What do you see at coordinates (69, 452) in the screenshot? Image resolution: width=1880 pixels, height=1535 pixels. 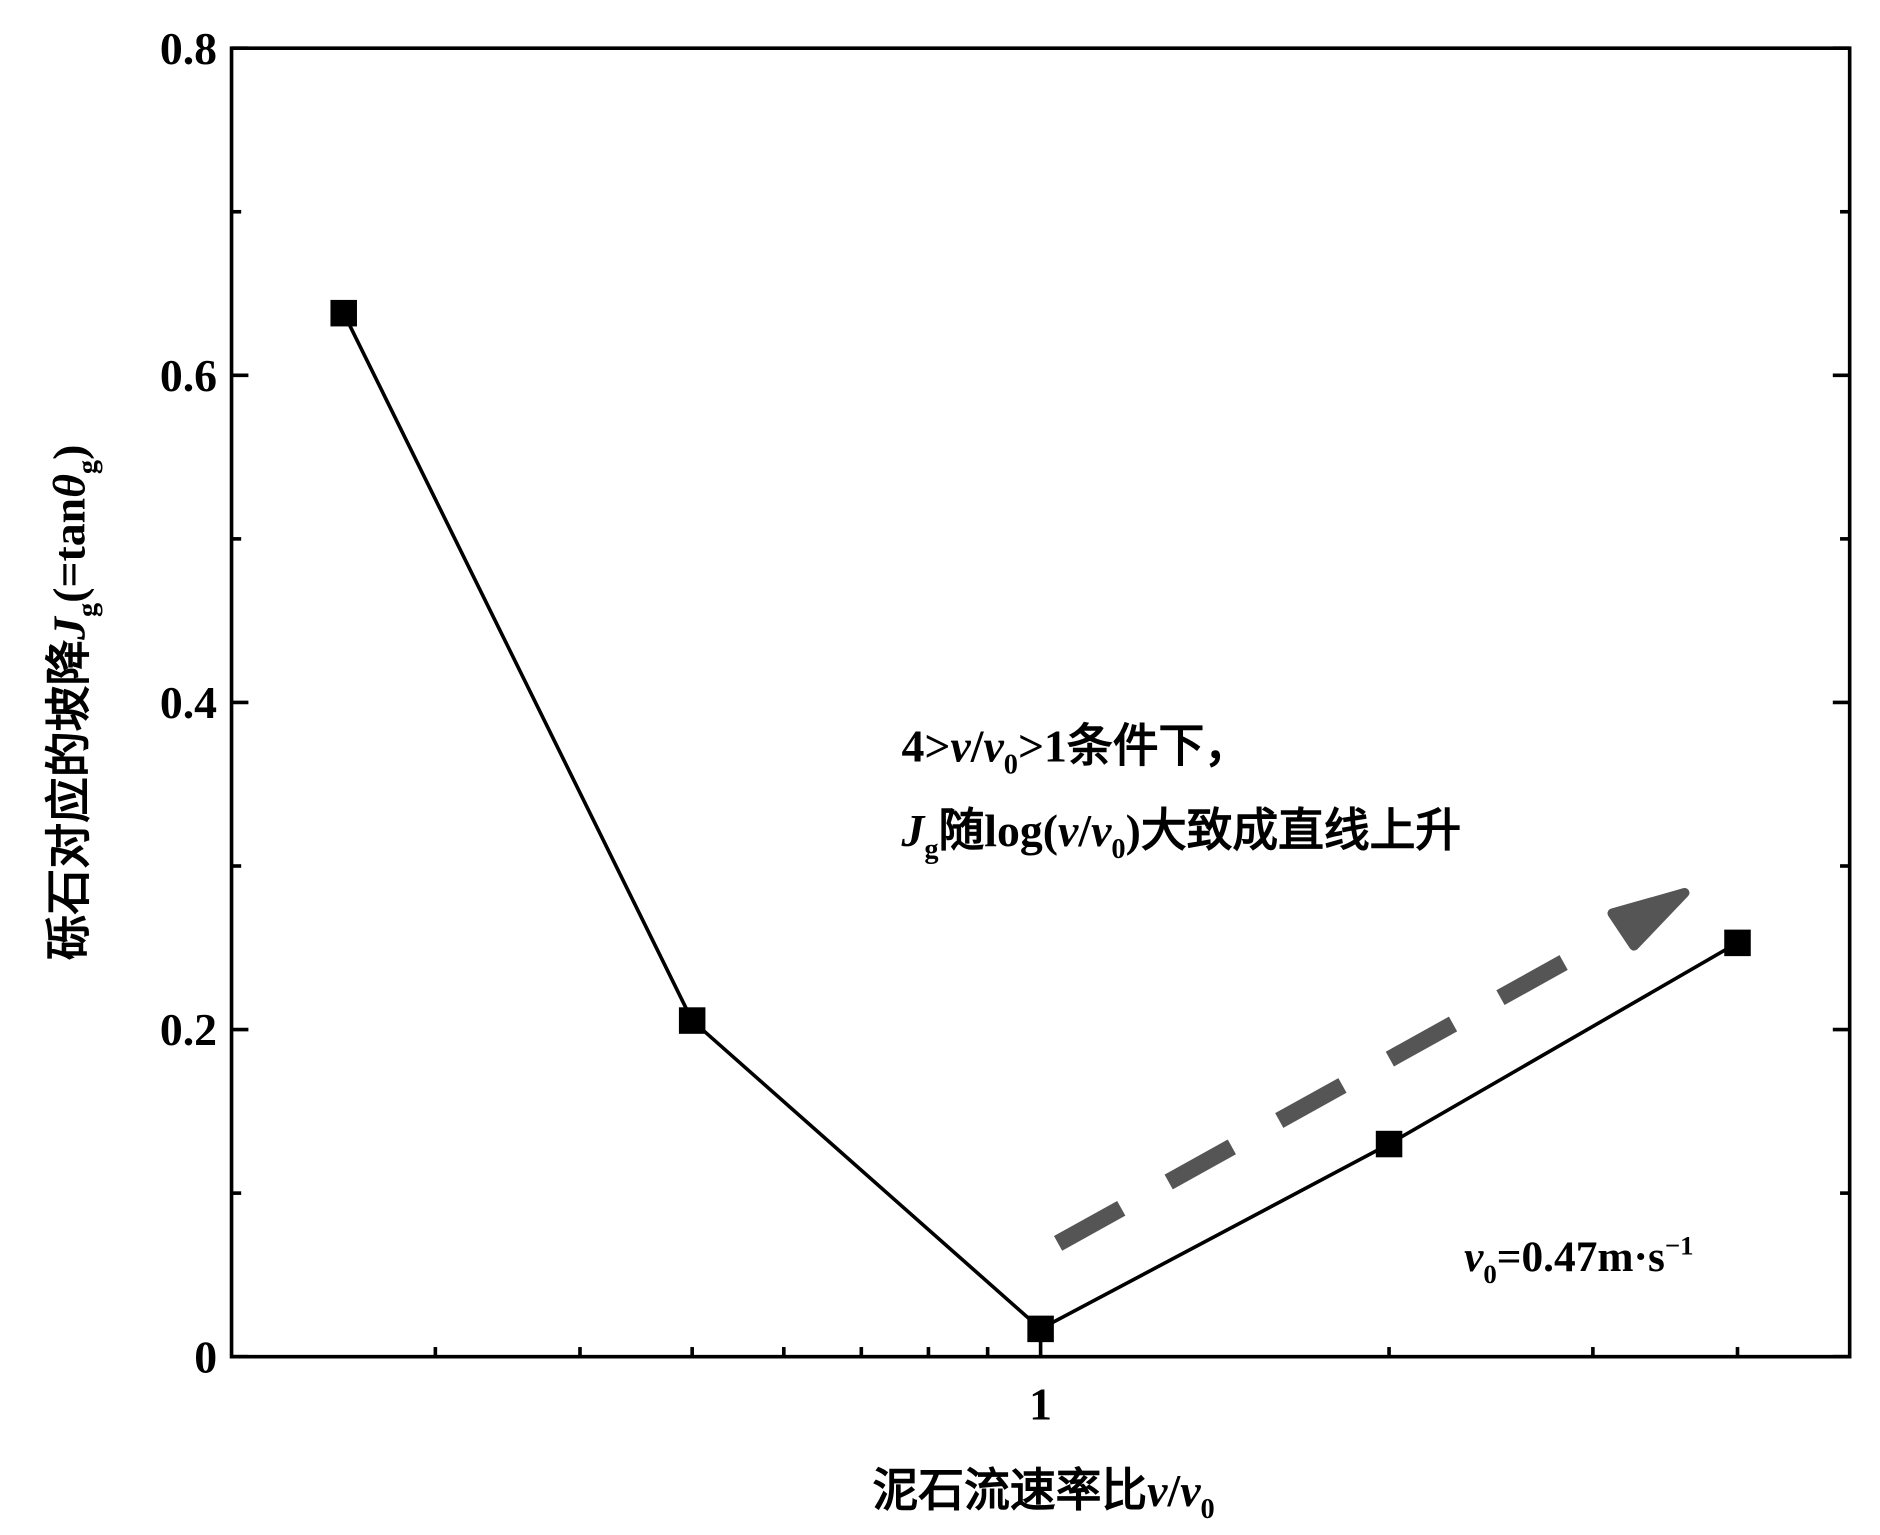 I see `y-label-part: )` at bounding box center [69, 452].